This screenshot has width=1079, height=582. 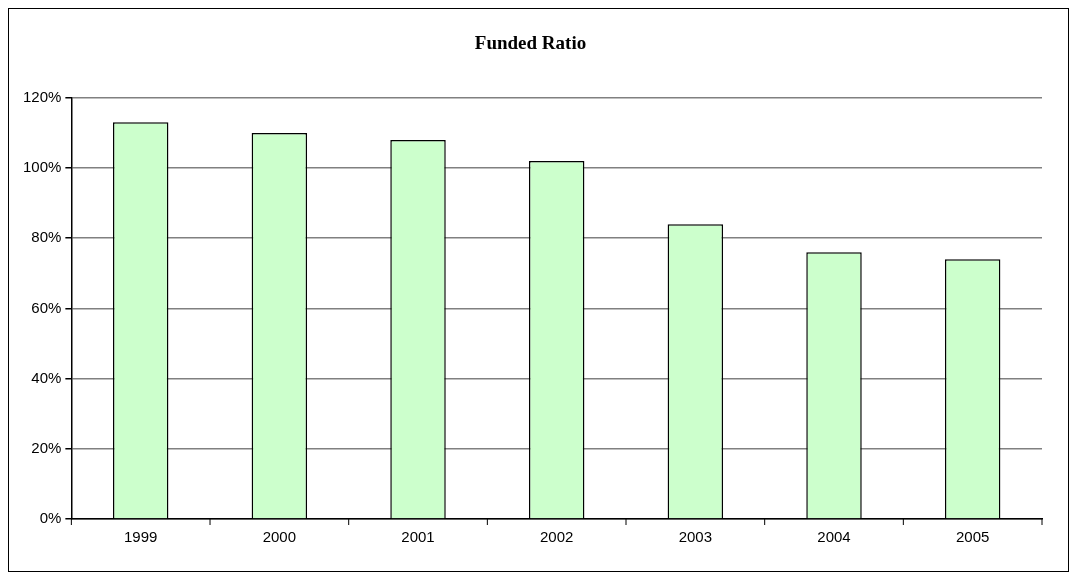 I want to click on x-tick-label: 2004, so click(x=834, y=537).